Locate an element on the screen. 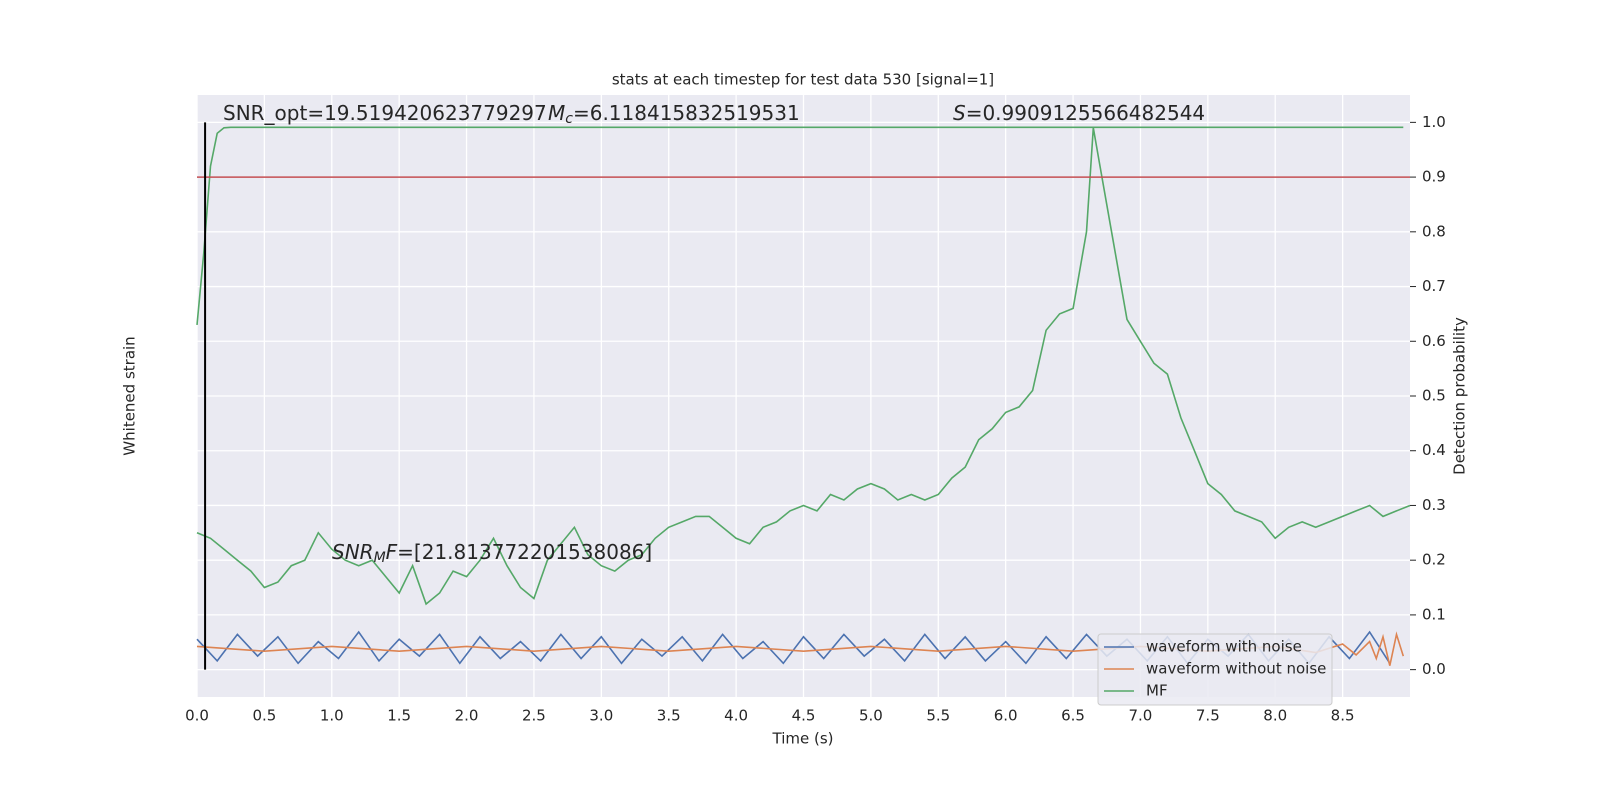 This screenshot has height=804, width=1600. y-tick-label: 0.2 is located at coordinates (1434, 560).